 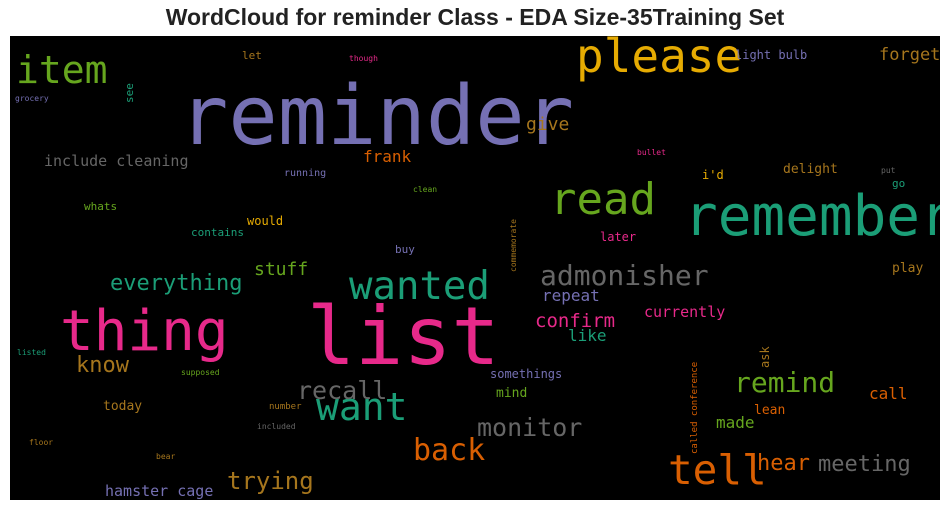 I want to click on word-meeting: meeting, so click(x=864, y=464).